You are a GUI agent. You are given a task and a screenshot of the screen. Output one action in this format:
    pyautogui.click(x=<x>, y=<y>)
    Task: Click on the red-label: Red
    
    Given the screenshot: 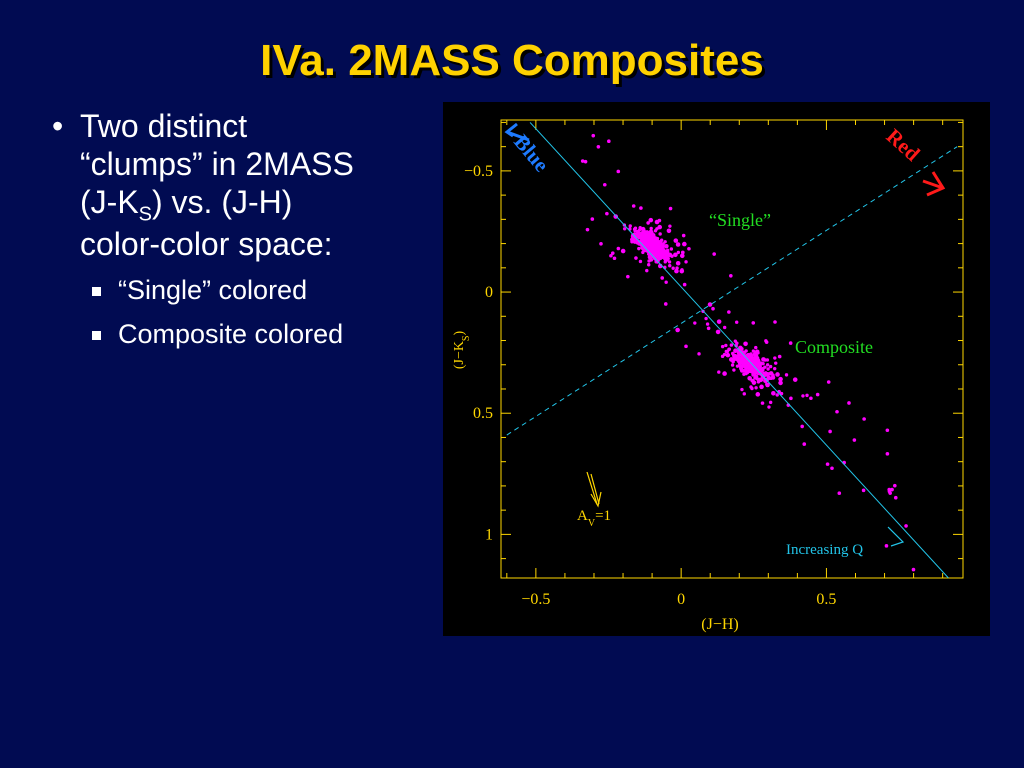 What is the action you would take?
    pyautogui.click(x=903, y=145)
    